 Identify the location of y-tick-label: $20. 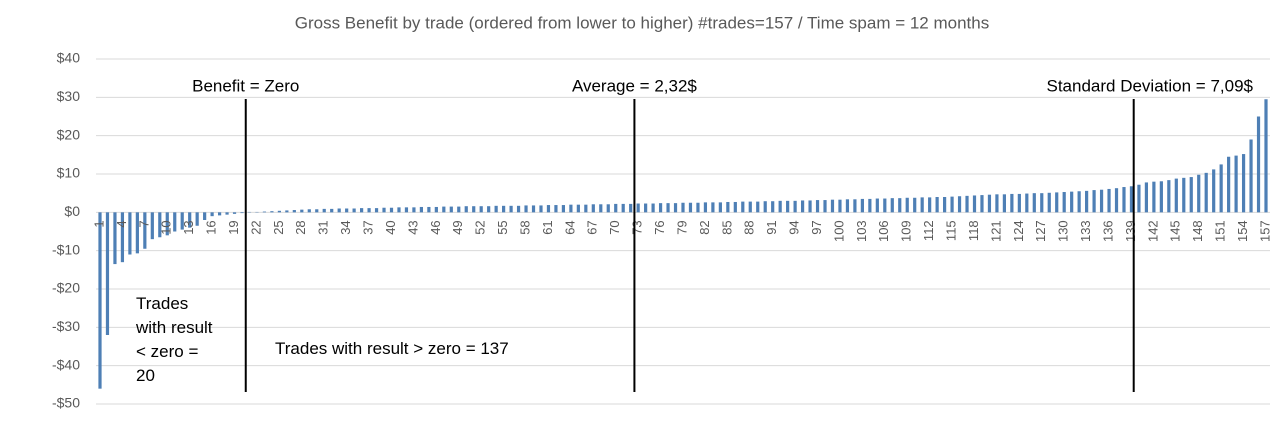
(69, 134).